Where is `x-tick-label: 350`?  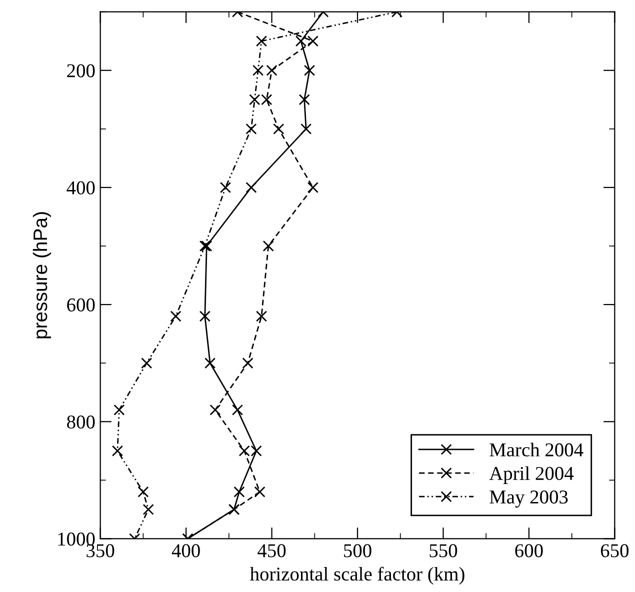
x-tick-label: 350 is located at coordinates (100, 551).